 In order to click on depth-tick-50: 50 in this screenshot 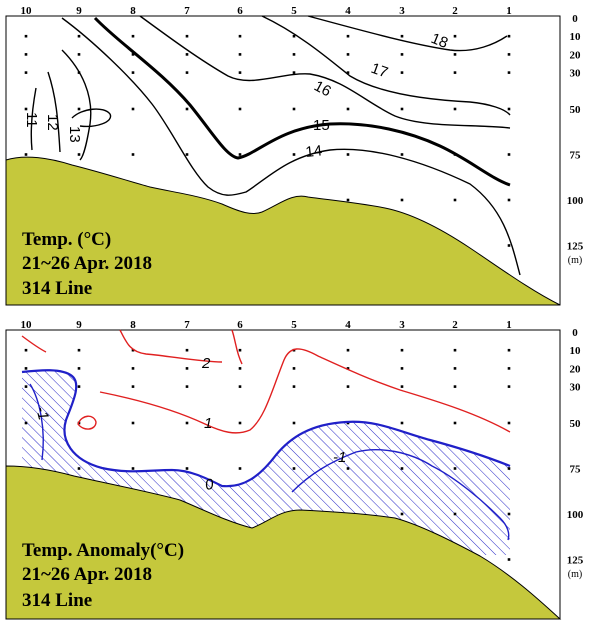, I will do `click(576, 424)`.